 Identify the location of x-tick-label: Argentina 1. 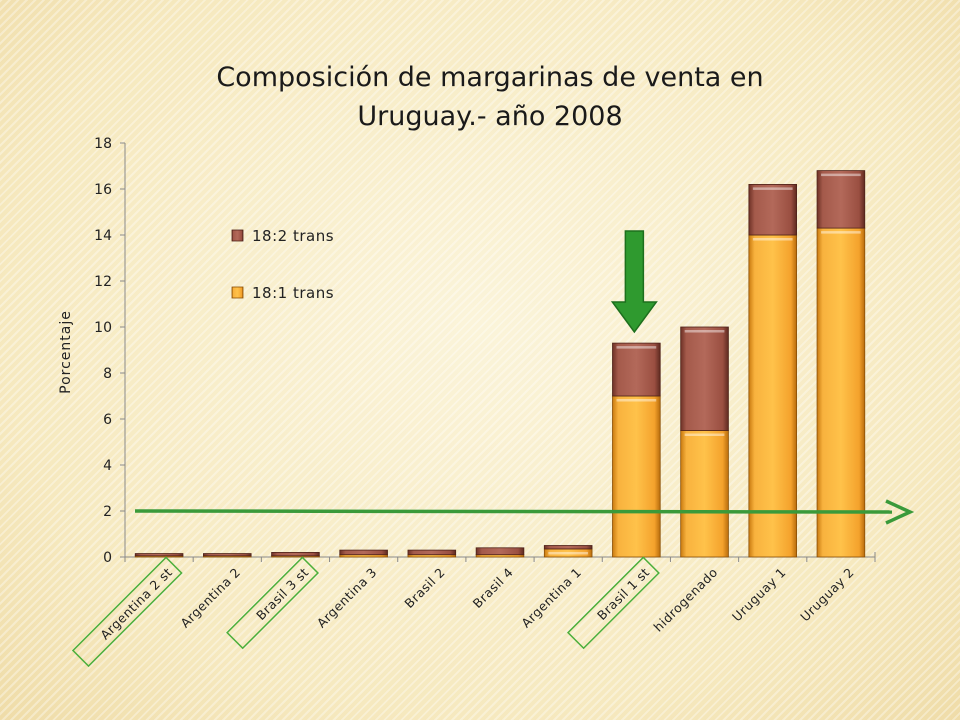
(551, 598).